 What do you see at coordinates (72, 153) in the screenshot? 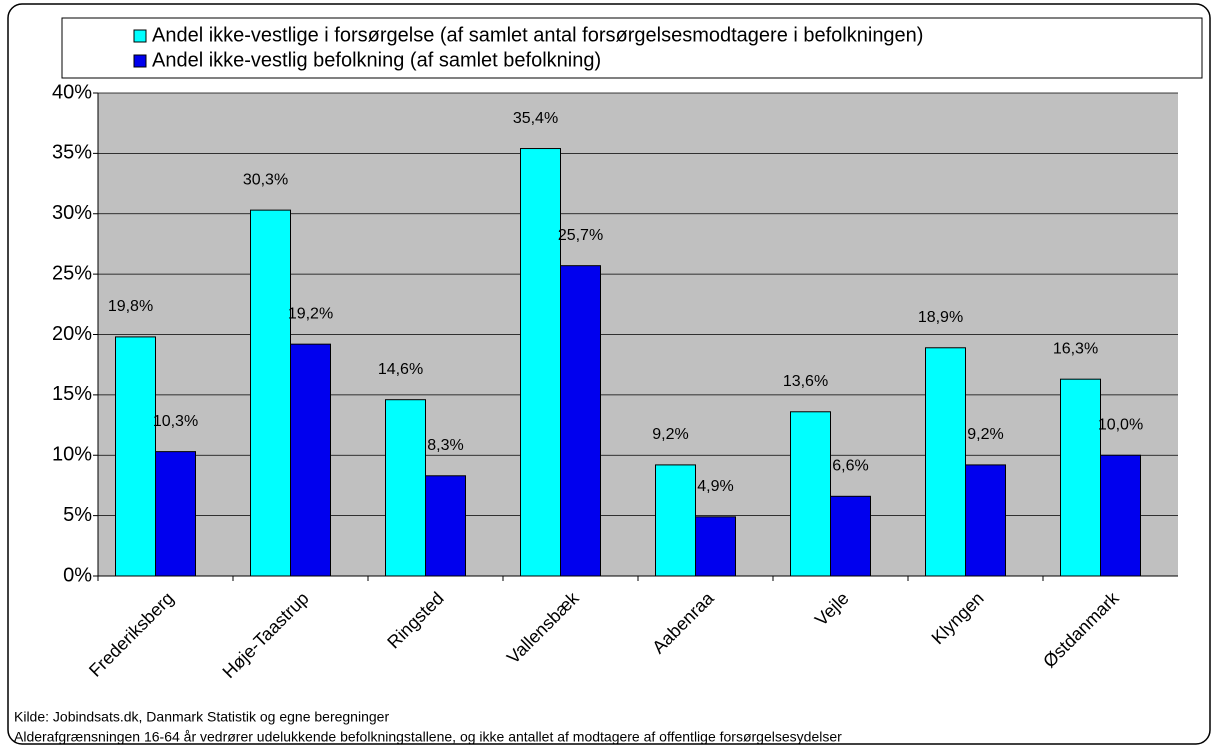
I see `y-tick-label: 35%` at bounding box center [72, 153].